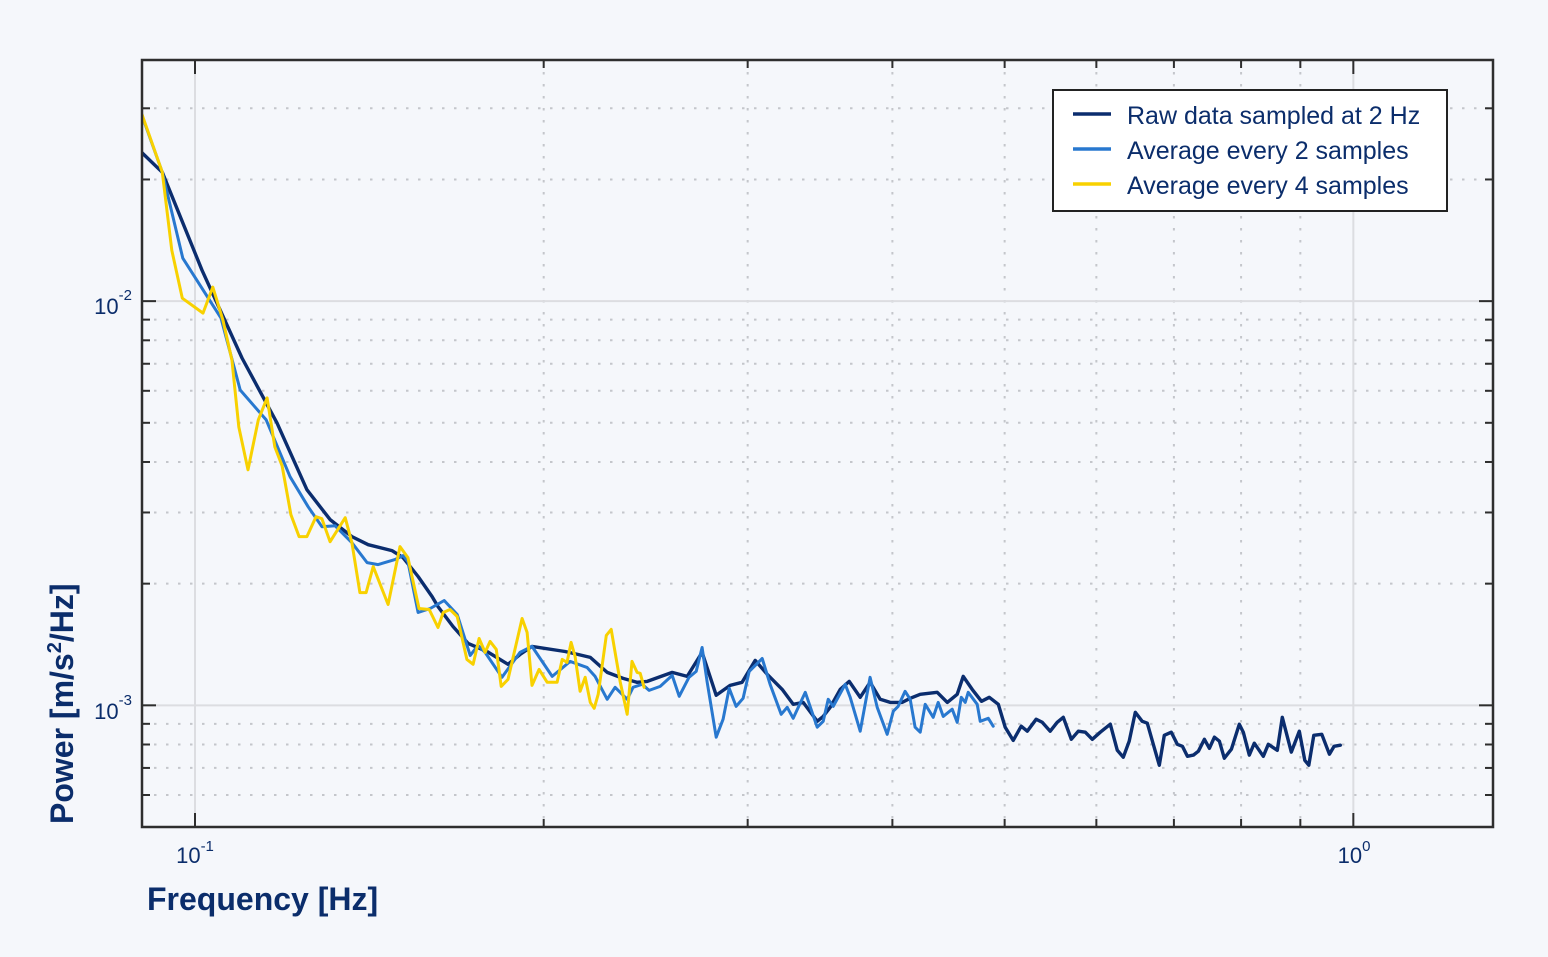  I want to click on y-tick-exponent: -3, so click(125, 700).